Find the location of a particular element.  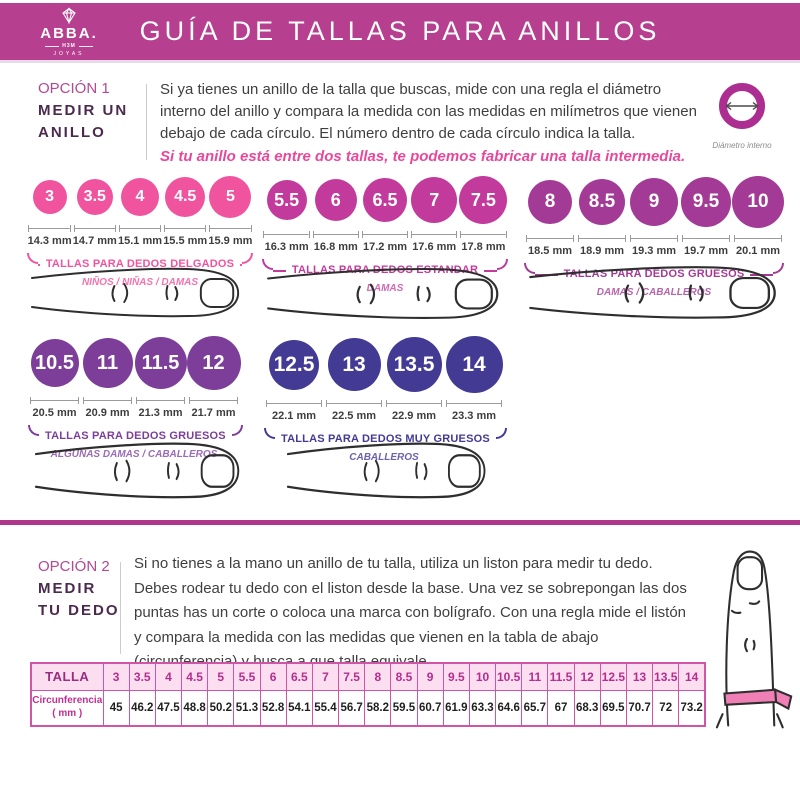

option2-heading: MEDIR TU DEDO is located at coordinates (79, 599).